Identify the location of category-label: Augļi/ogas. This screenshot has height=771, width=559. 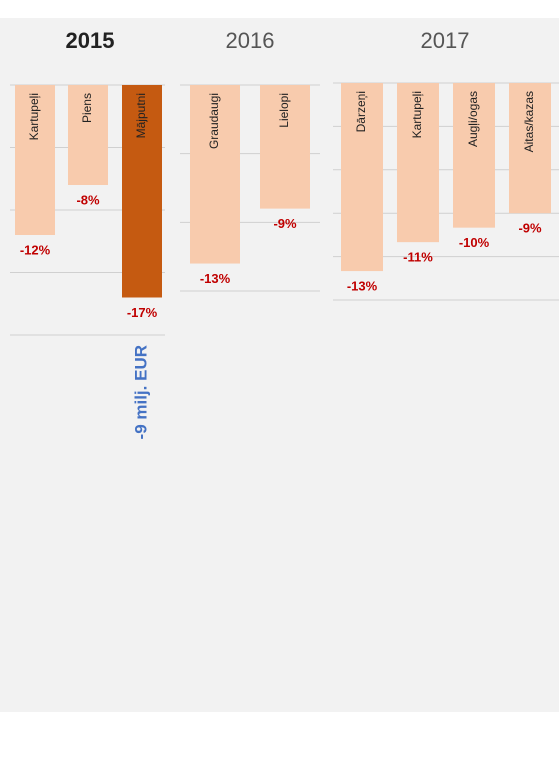
(473, 119).